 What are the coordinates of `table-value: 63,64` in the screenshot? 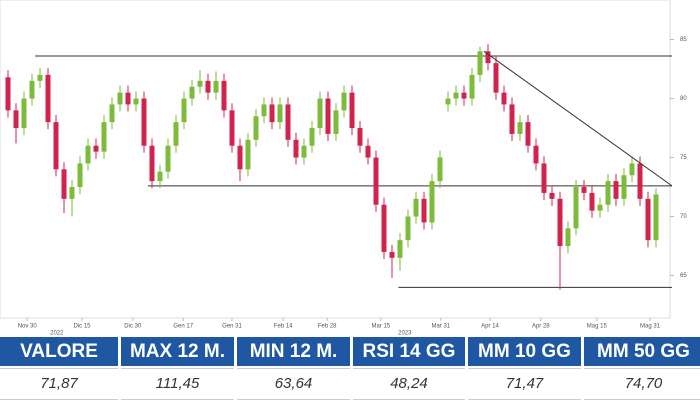 It's located at (293, 384).